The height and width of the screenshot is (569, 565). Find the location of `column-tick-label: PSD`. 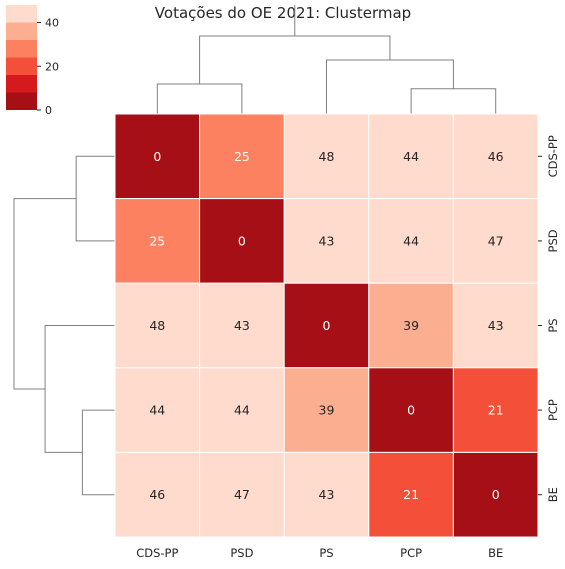

column-tick-label: PSD is located at coordinates (241, 553).